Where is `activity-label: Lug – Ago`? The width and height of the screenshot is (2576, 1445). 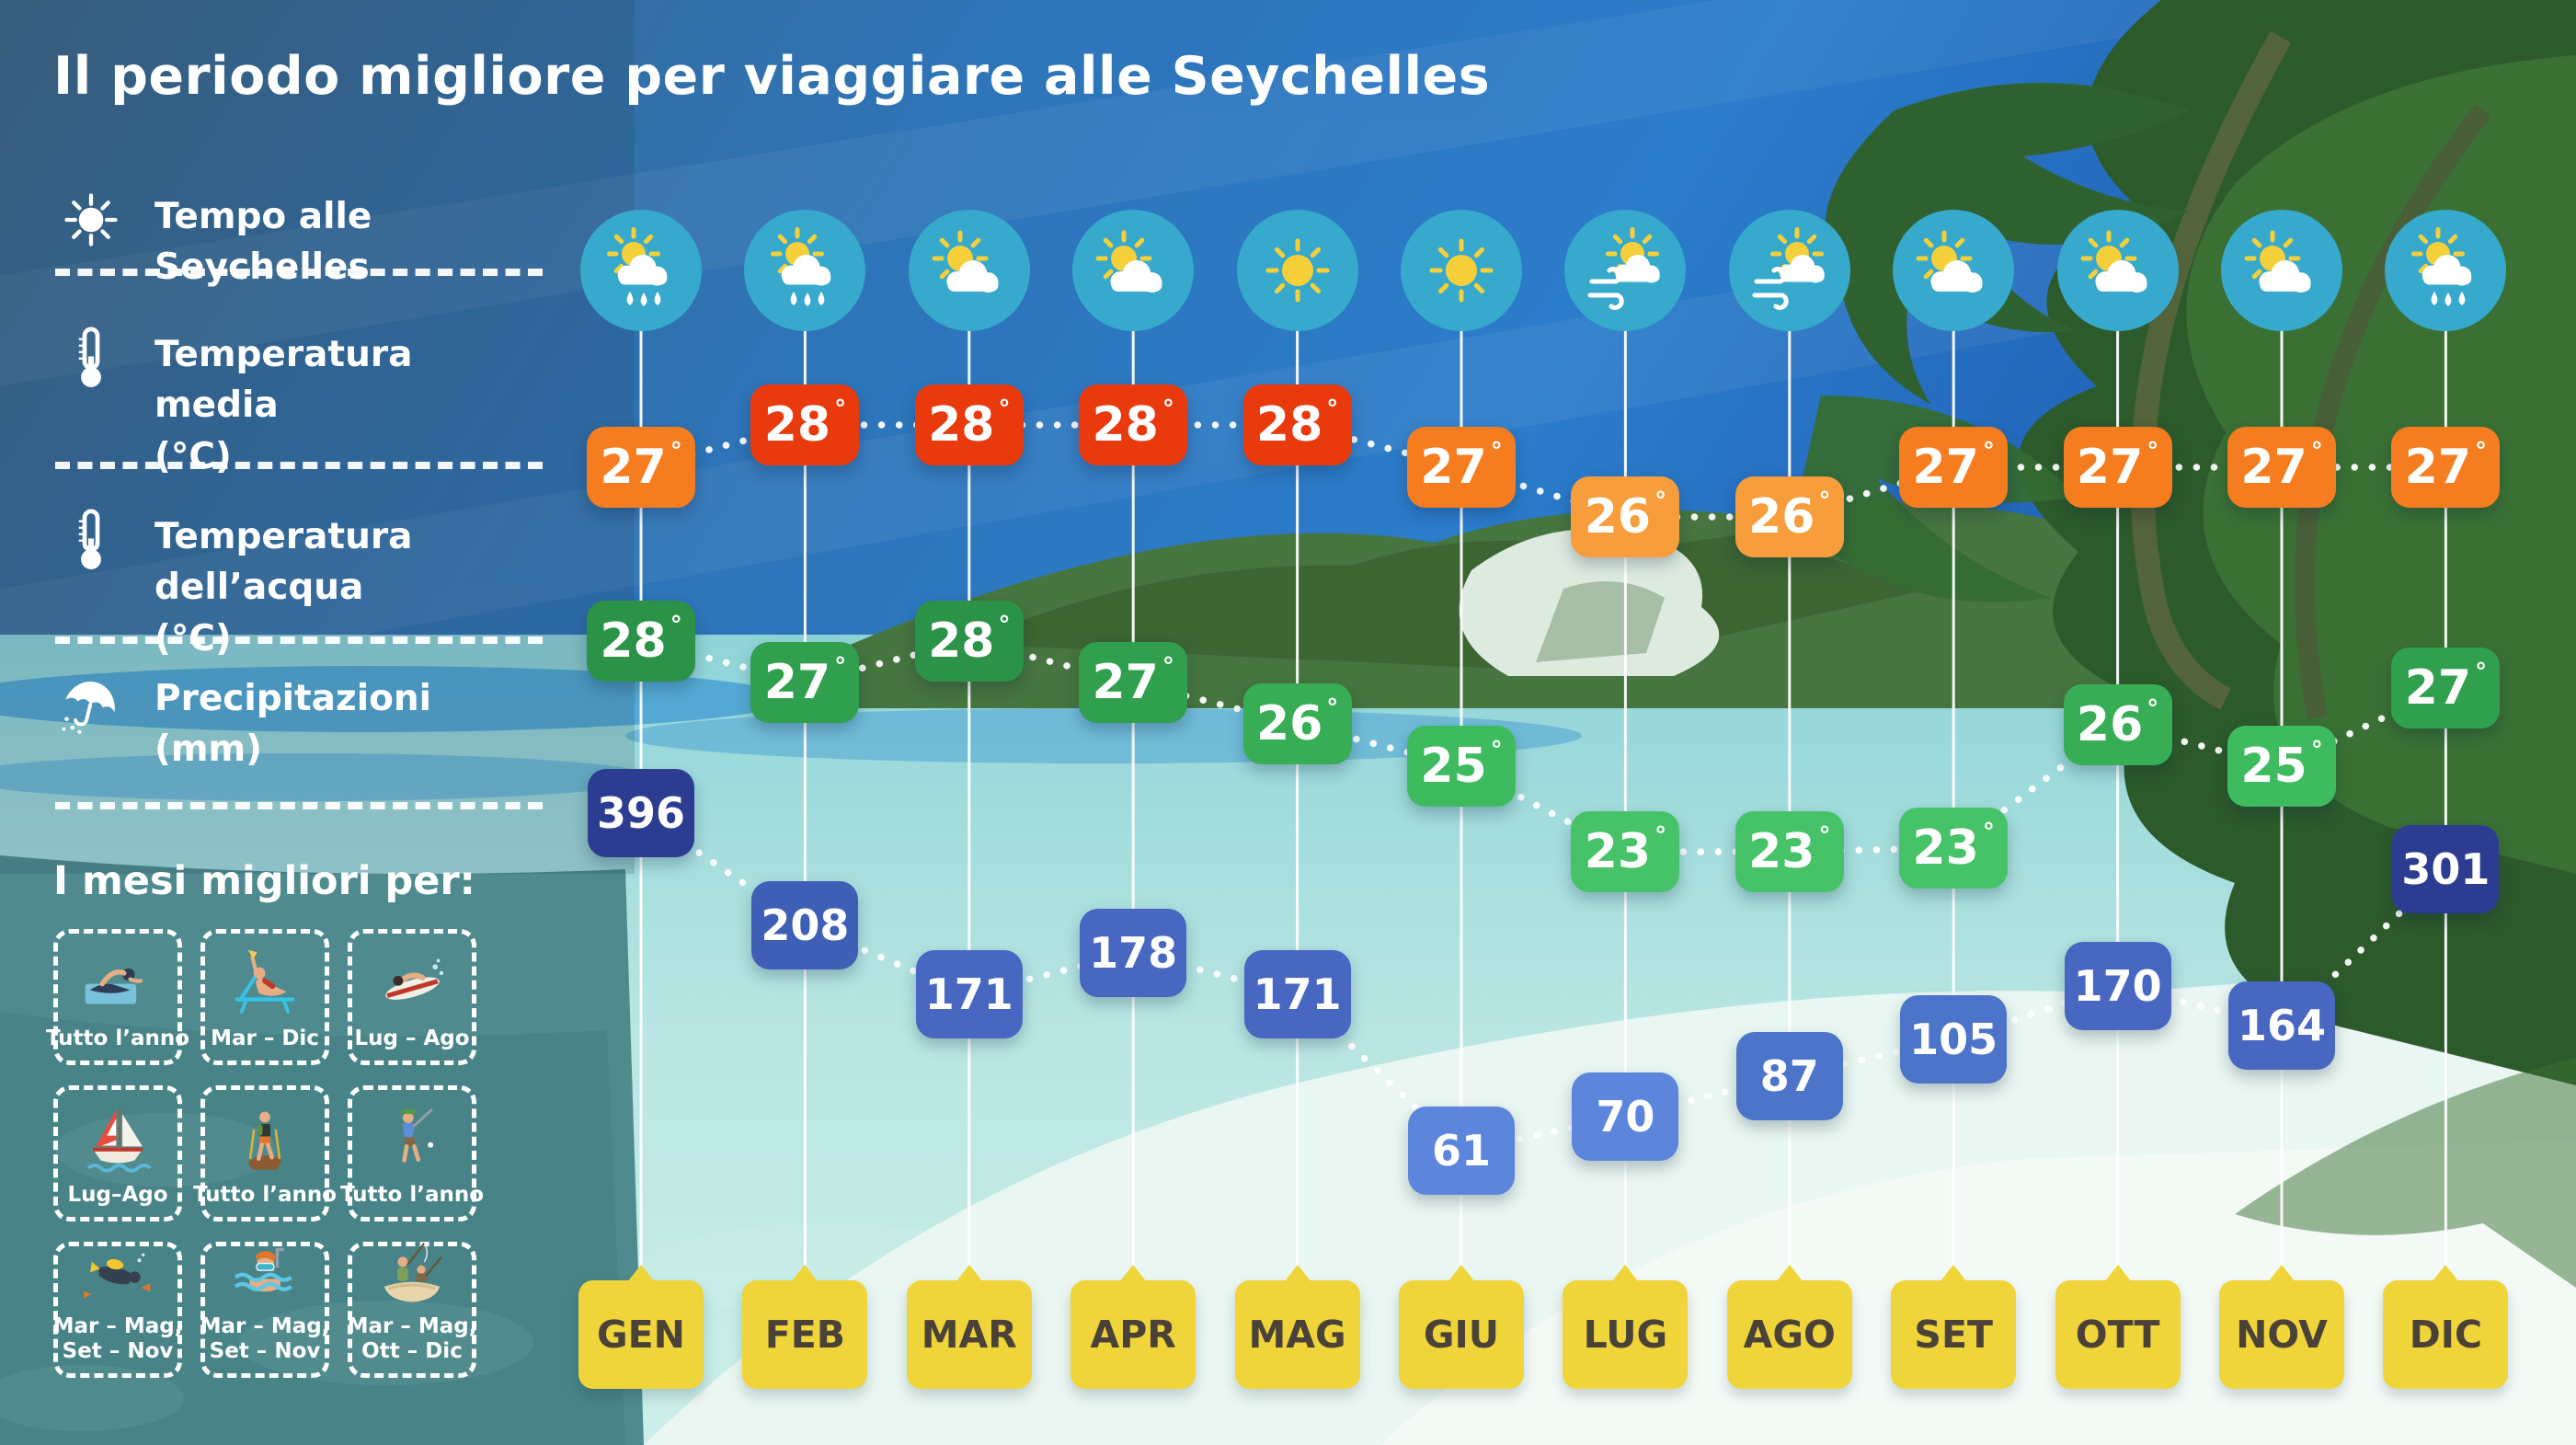
activity-label: Lug – Ago is located at coordinates (412, 1038).